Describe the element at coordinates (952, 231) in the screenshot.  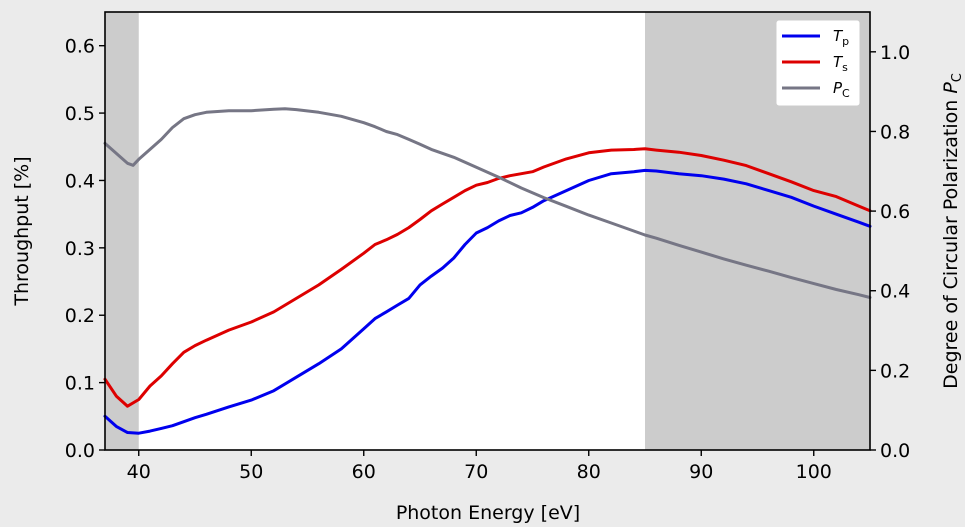
I see `y2-axis-label: Degree of Circular Polarization PC` at that location.